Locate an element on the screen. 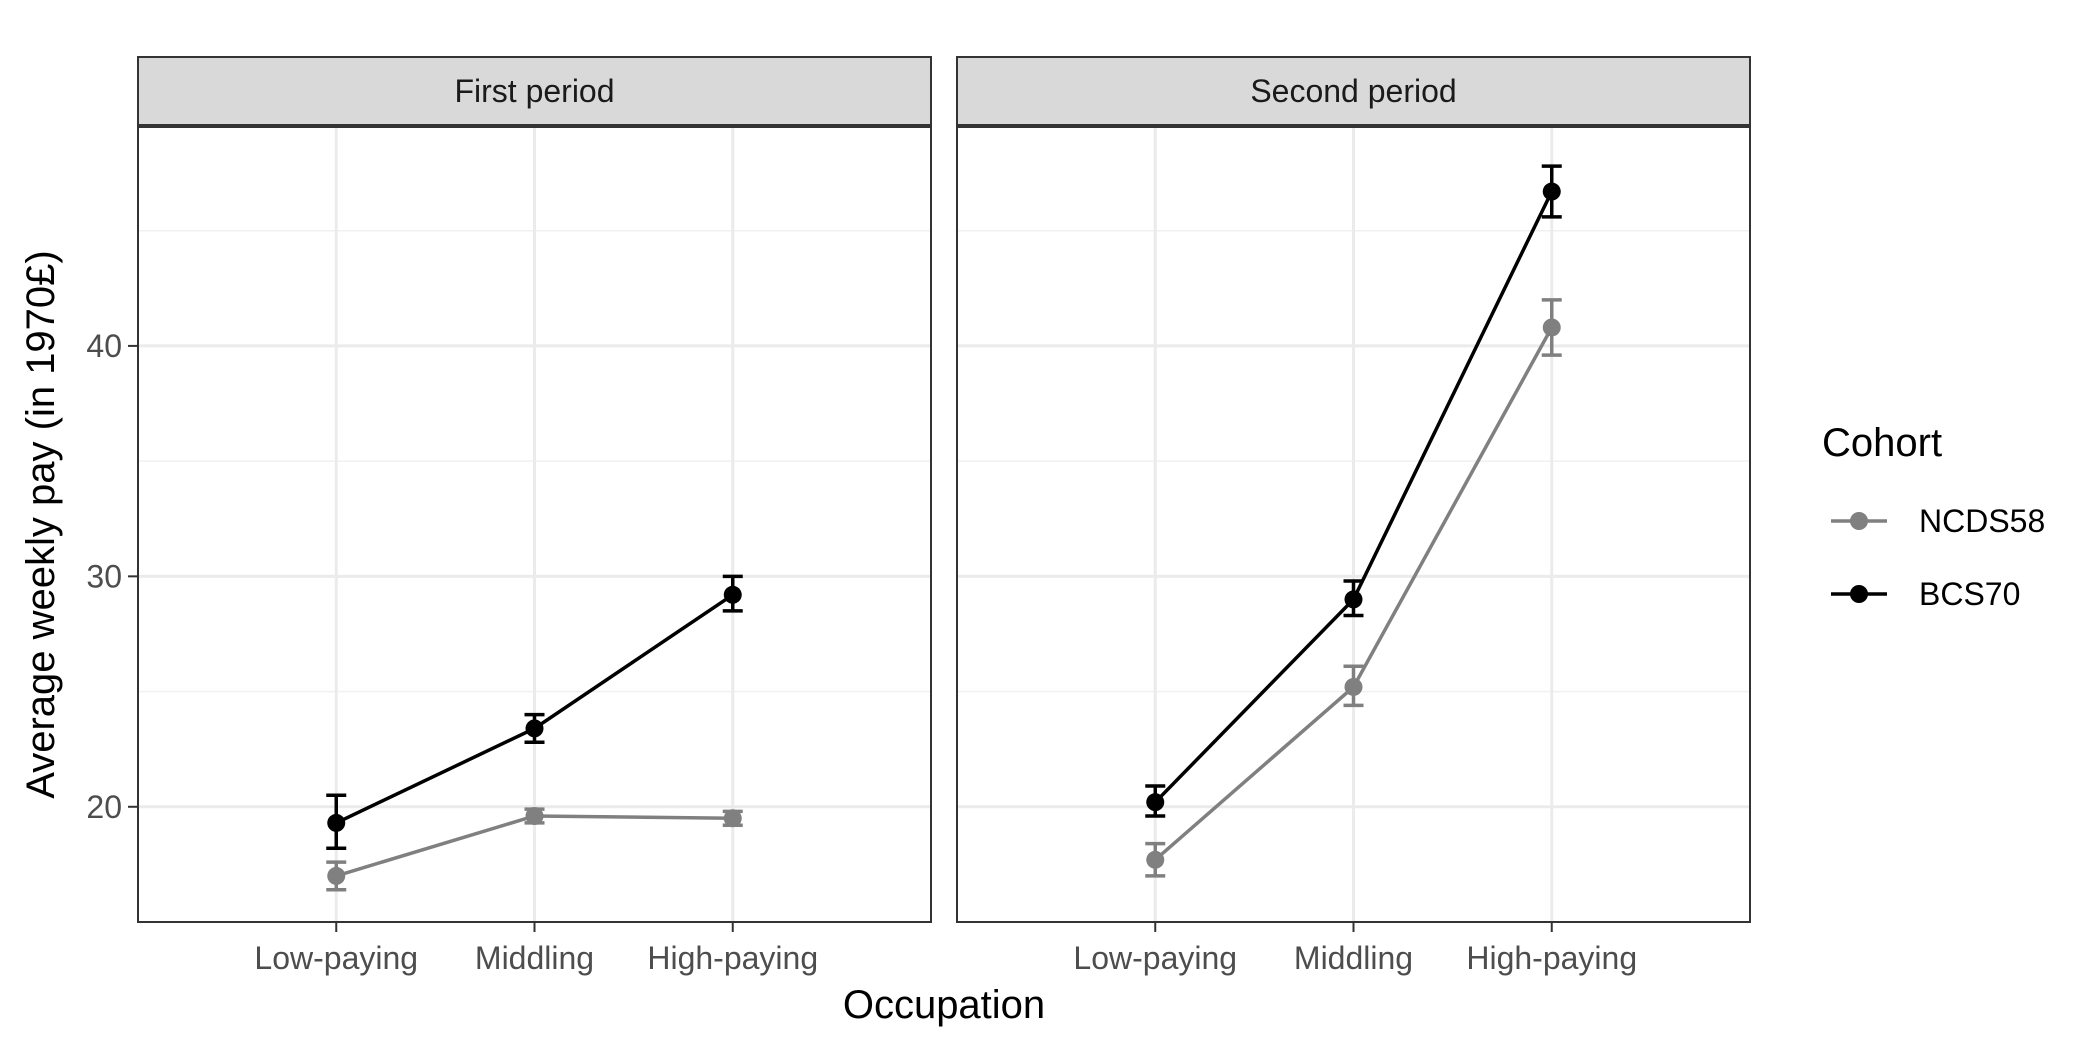 This screenshot has height=1050, width=2100. y-axis-title: Average weekly pay (in 1970£) is located at coordinates (41, 524).